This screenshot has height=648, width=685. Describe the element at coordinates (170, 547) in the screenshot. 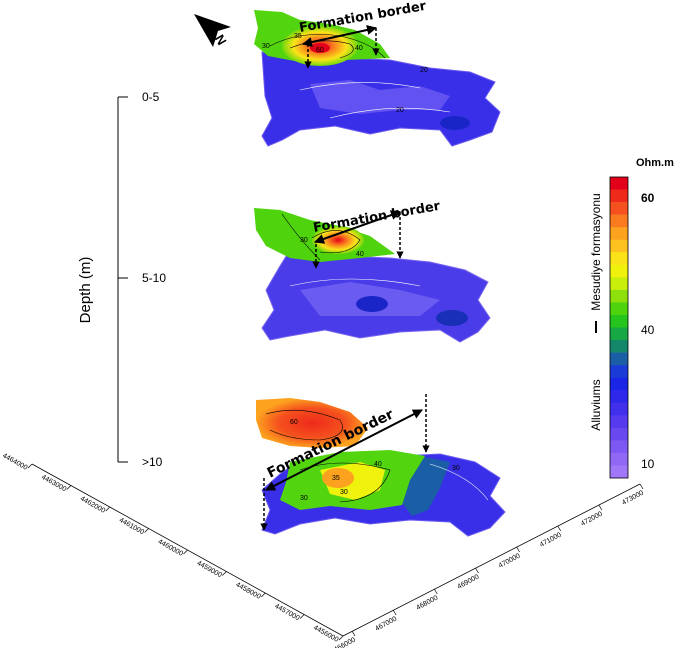

I see `y-axis-tick-label: 4460000` at that location.